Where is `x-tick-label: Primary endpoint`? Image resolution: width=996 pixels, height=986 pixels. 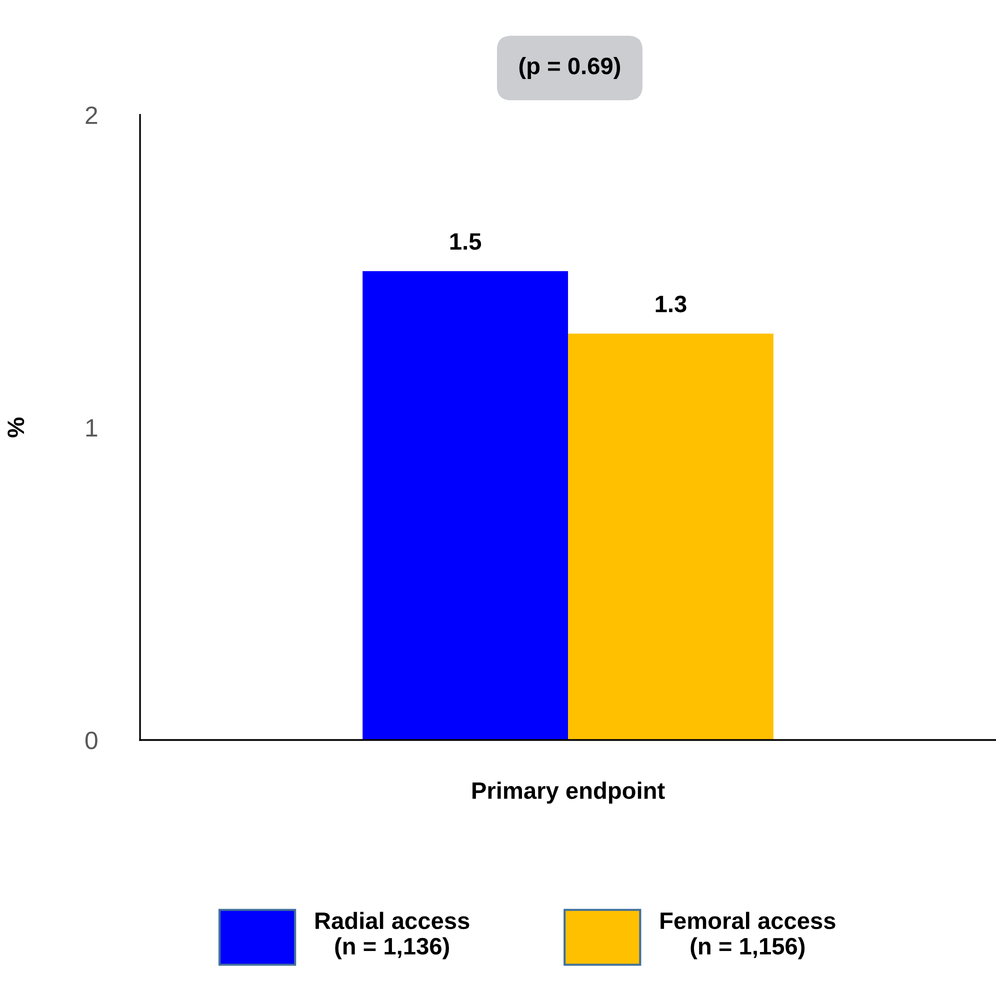
x-tick-label: Primary endpoint is located at coordinates (568, 793).